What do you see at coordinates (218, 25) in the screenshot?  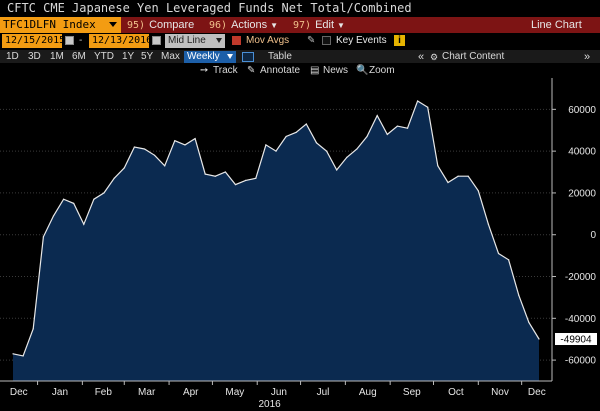 I see `actions-shortcut: 96)` at bounding box center [218, 25].